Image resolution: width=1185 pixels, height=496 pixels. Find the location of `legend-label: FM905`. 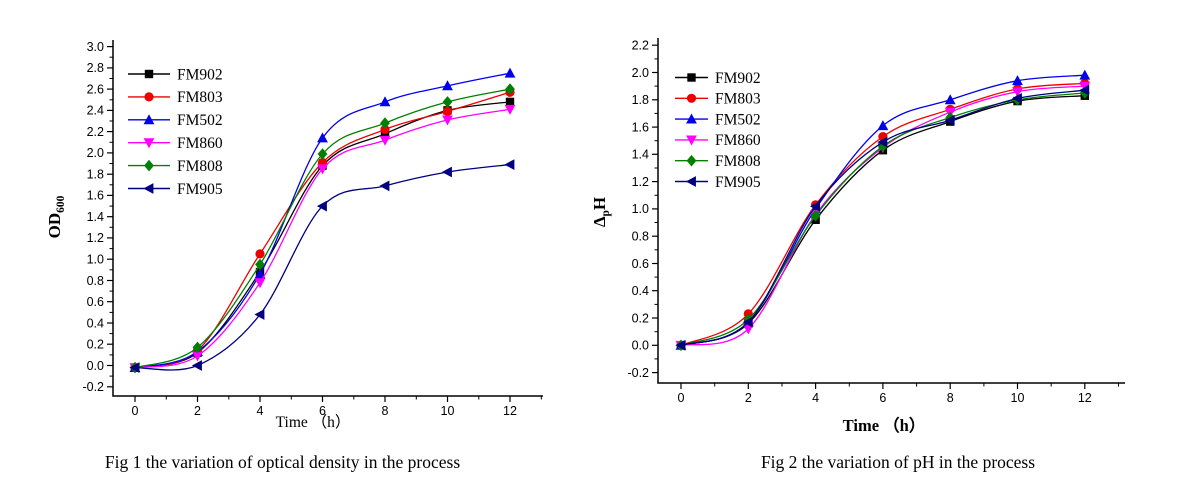

legend-label: FM905 is located at coordinates (200, 189).